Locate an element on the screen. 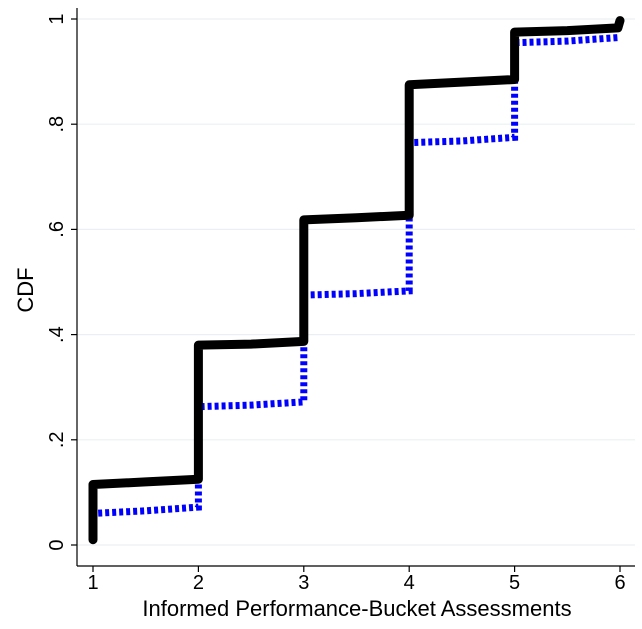 This screenshot has height=629, width=642. x-tick-label: 2 is located at coordinates (198, 583).